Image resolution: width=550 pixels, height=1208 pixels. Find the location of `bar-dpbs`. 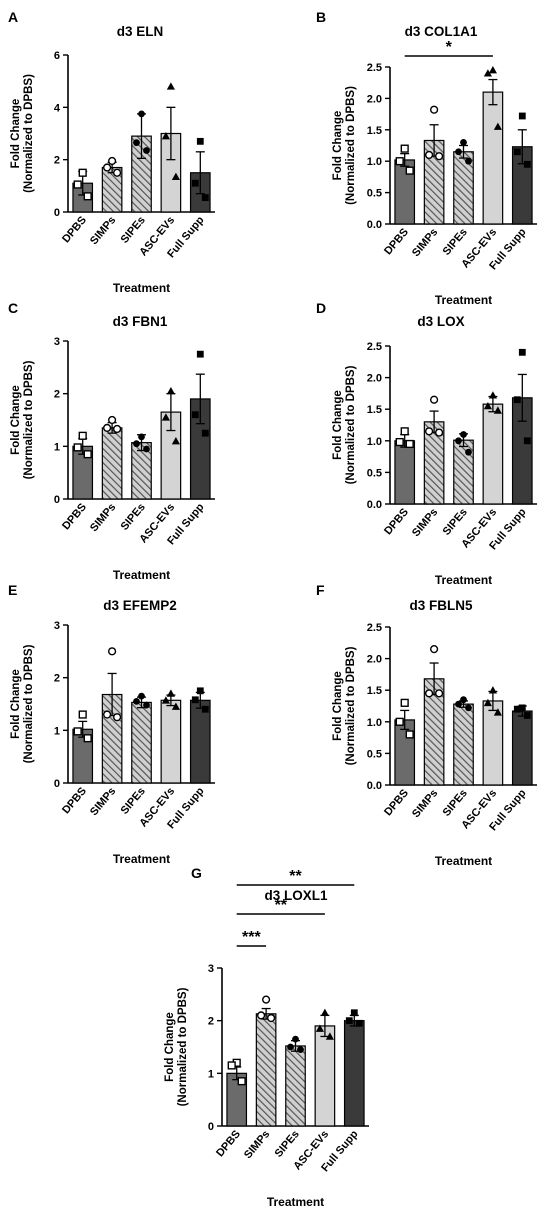

bar-dpbs is located at coordinates (405, 472).